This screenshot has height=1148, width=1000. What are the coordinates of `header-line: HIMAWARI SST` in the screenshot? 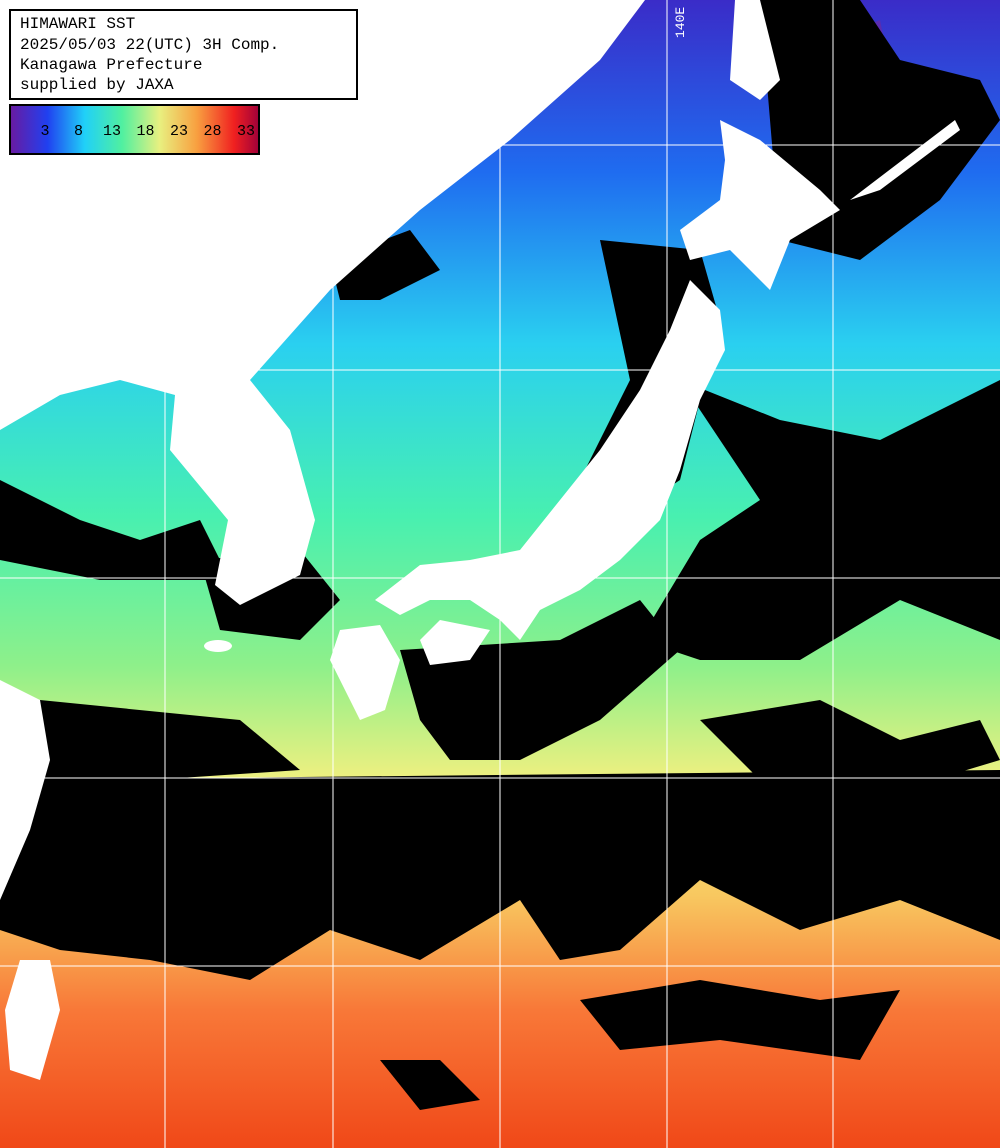 It's located at (77, 24).